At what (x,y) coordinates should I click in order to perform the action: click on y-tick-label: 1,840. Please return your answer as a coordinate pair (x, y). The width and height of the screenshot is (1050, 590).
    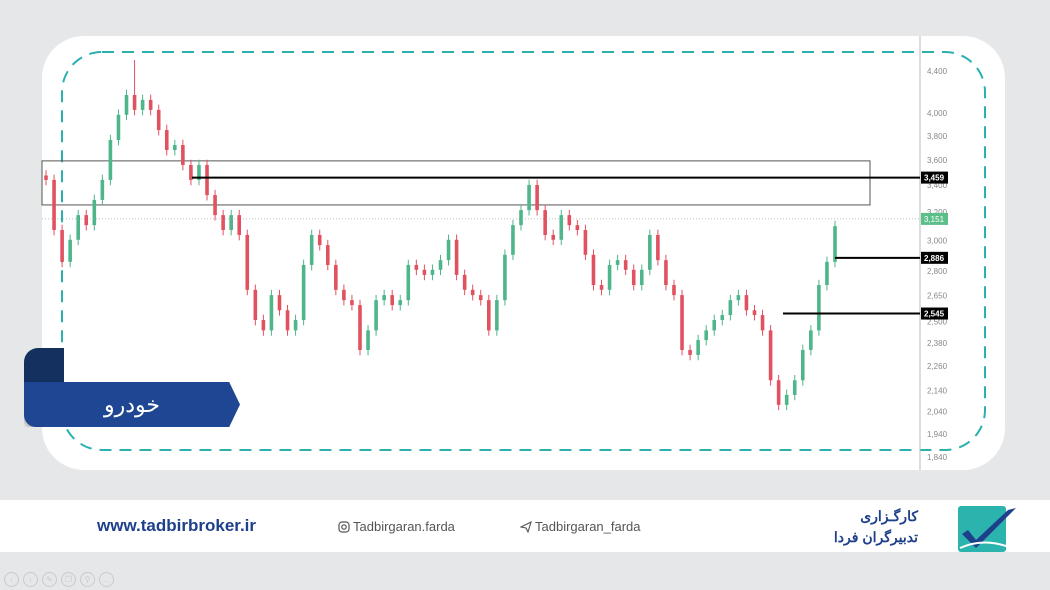
    Looking at the image, I should click on (937, 457).